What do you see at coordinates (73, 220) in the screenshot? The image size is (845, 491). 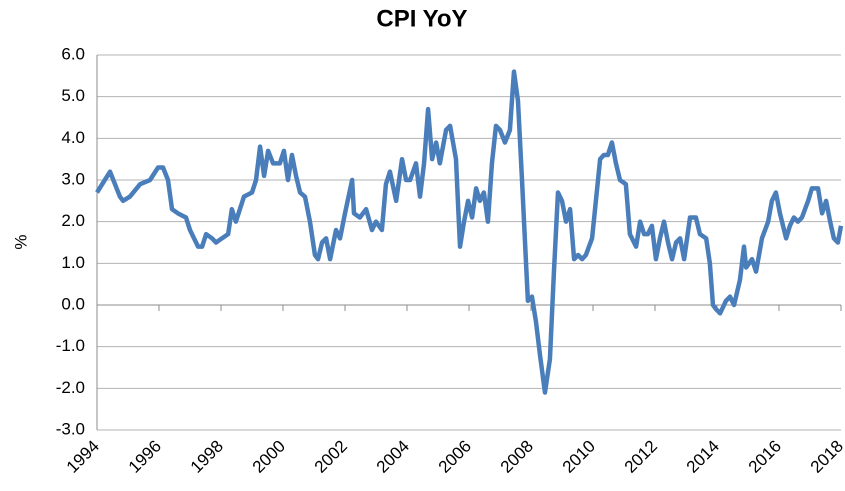 I see `y-tick-label: 2.0` at bounding box center [73, 220].